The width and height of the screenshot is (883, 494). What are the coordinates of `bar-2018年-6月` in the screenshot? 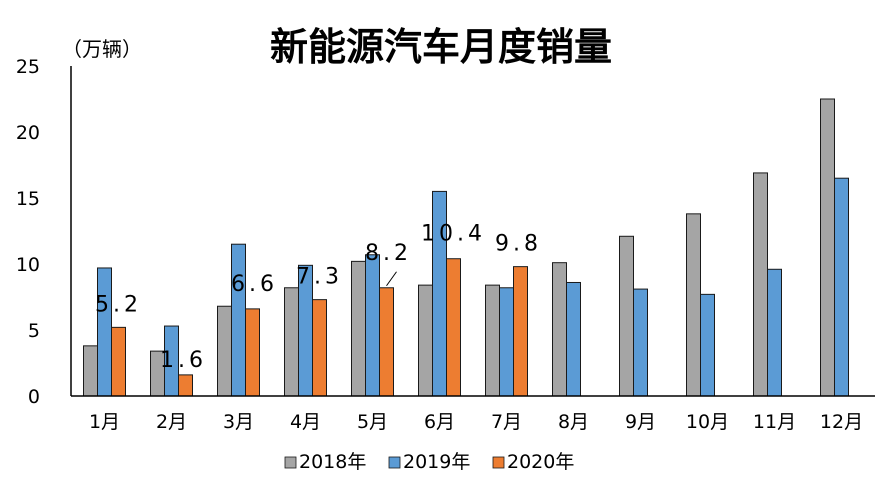 It's located at (425, 340).